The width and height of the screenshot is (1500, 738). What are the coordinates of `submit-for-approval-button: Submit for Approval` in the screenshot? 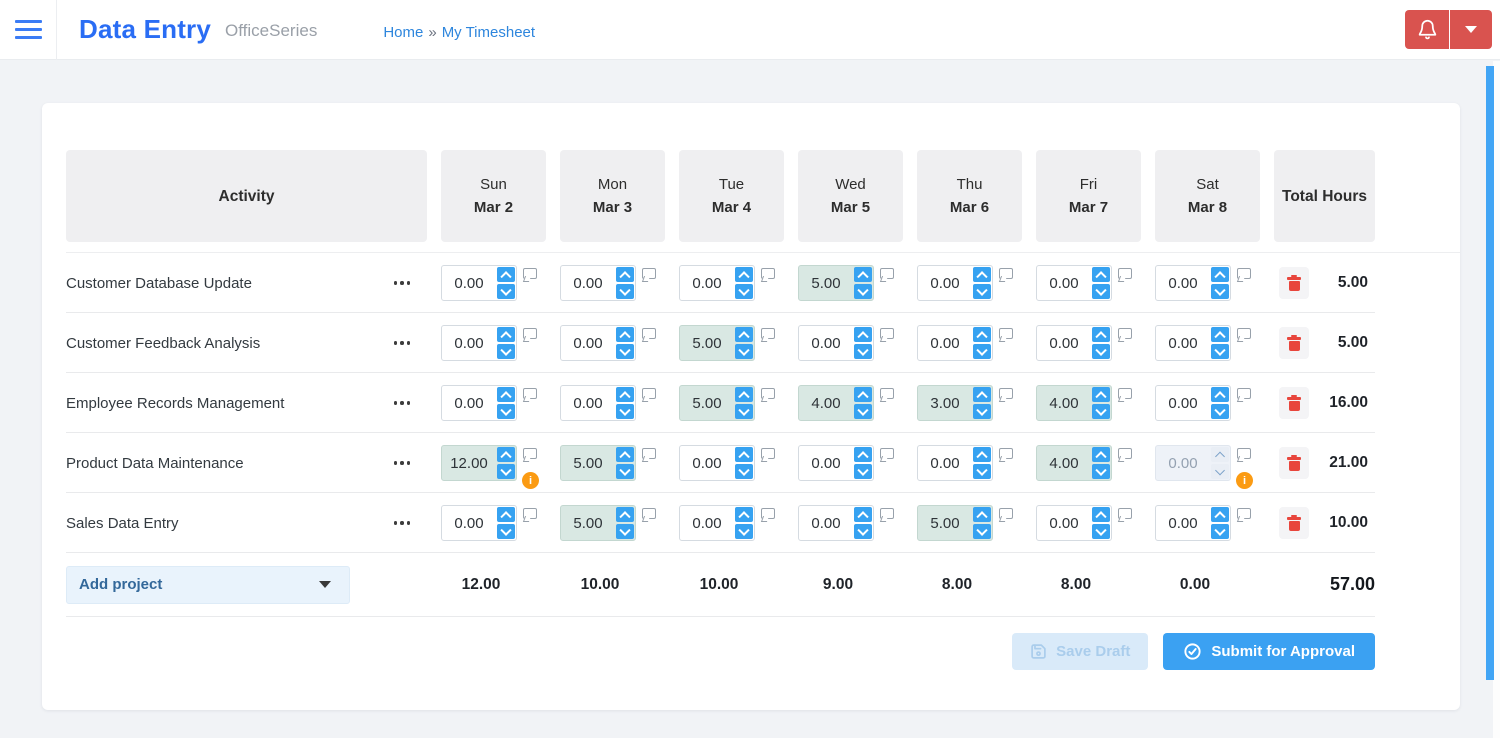 It's located at (1269, 651).